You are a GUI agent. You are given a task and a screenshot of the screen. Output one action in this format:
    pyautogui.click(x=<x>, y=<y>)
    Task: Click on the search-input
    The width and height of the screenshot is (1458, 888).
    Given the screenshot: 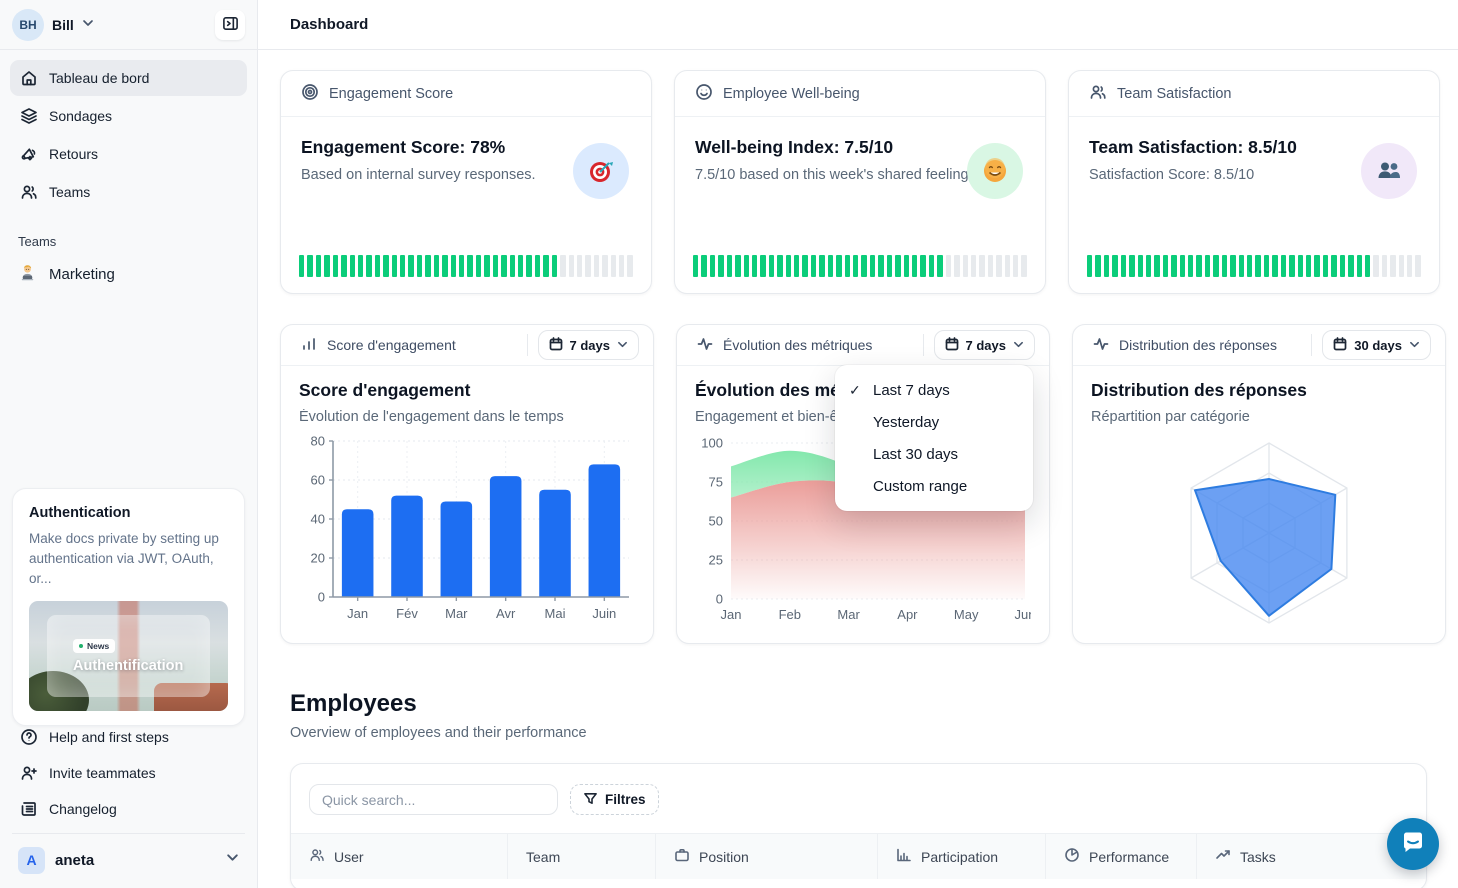 What is the action you would take?
    pyautogui.click(x=433, y=799)
    